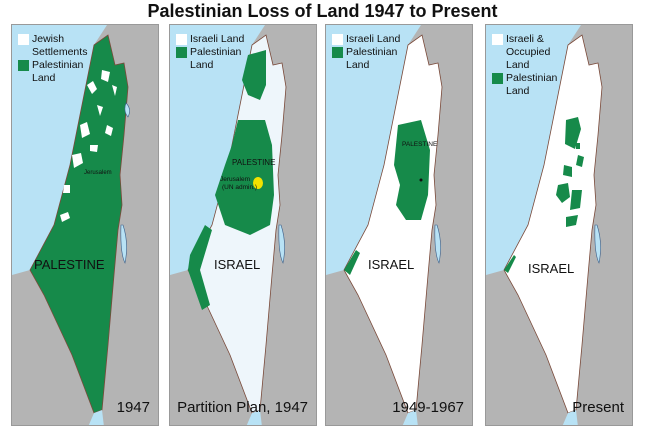  I want to click on legend-item-white: Jewish Settlements, so click(55, 46).